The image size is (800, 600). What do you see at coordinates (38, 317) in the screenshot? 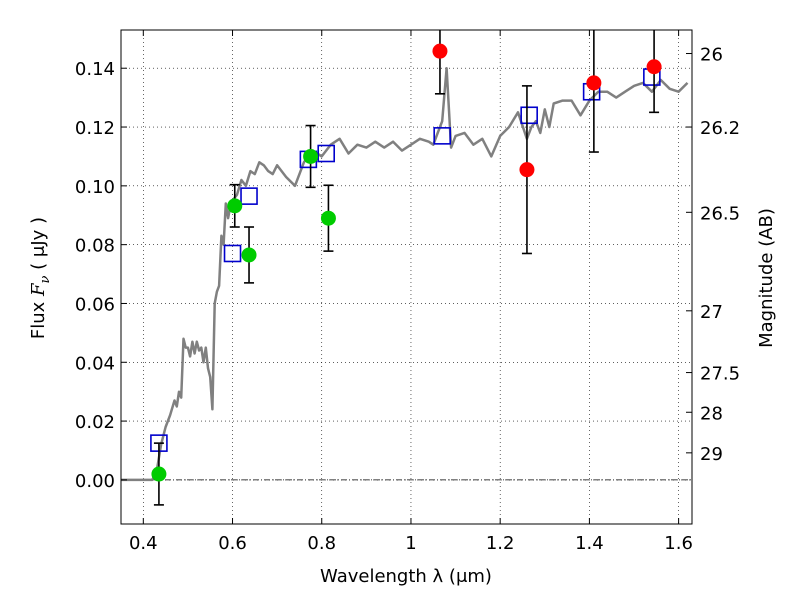
I see `y-axis-title-prefix: Flux` at bounding box center [38, 317].